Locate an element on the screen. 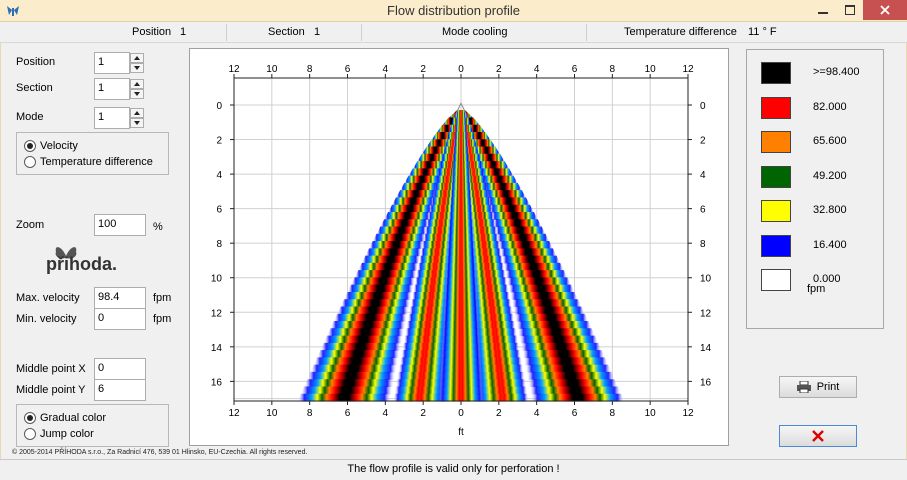 This screenshot has width=907, height=480. middle-point-x-input: 0 is located at coordinates (120, 369).